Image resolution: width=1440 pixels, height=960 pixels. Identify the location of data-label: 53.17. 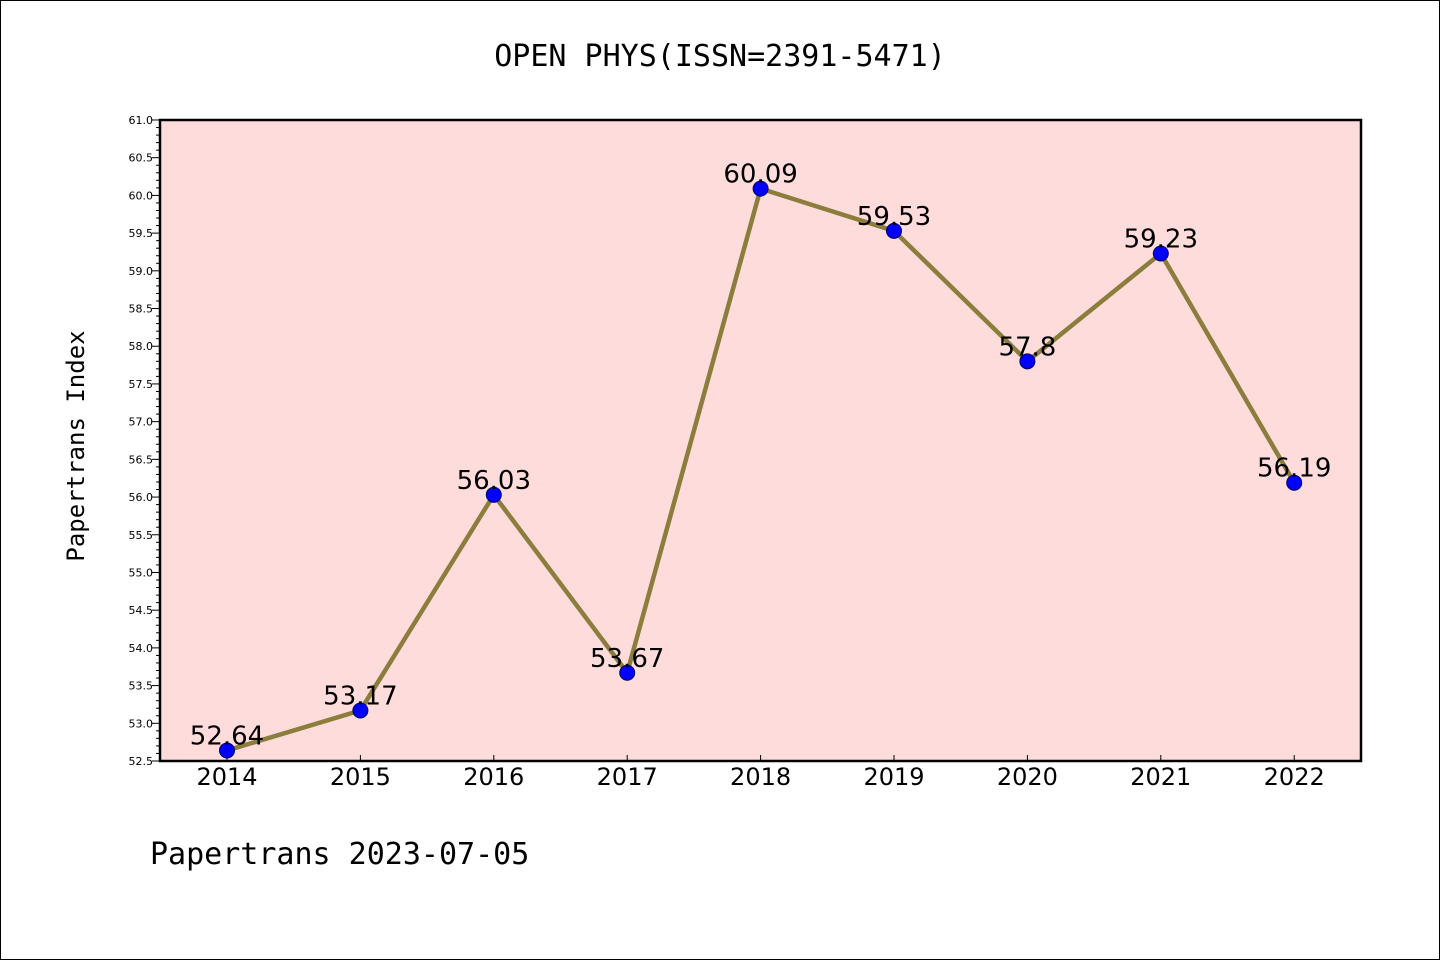
(360, 696).